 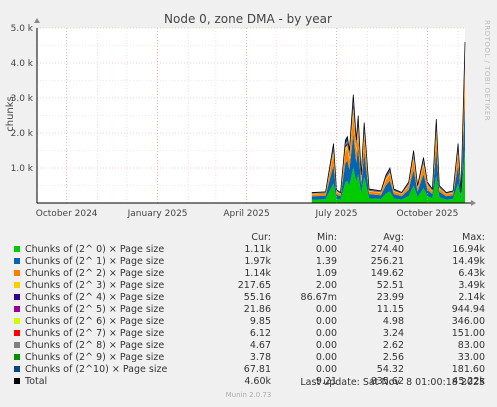 I want to click on x-axis-arrow, so click(x=473, y=203).